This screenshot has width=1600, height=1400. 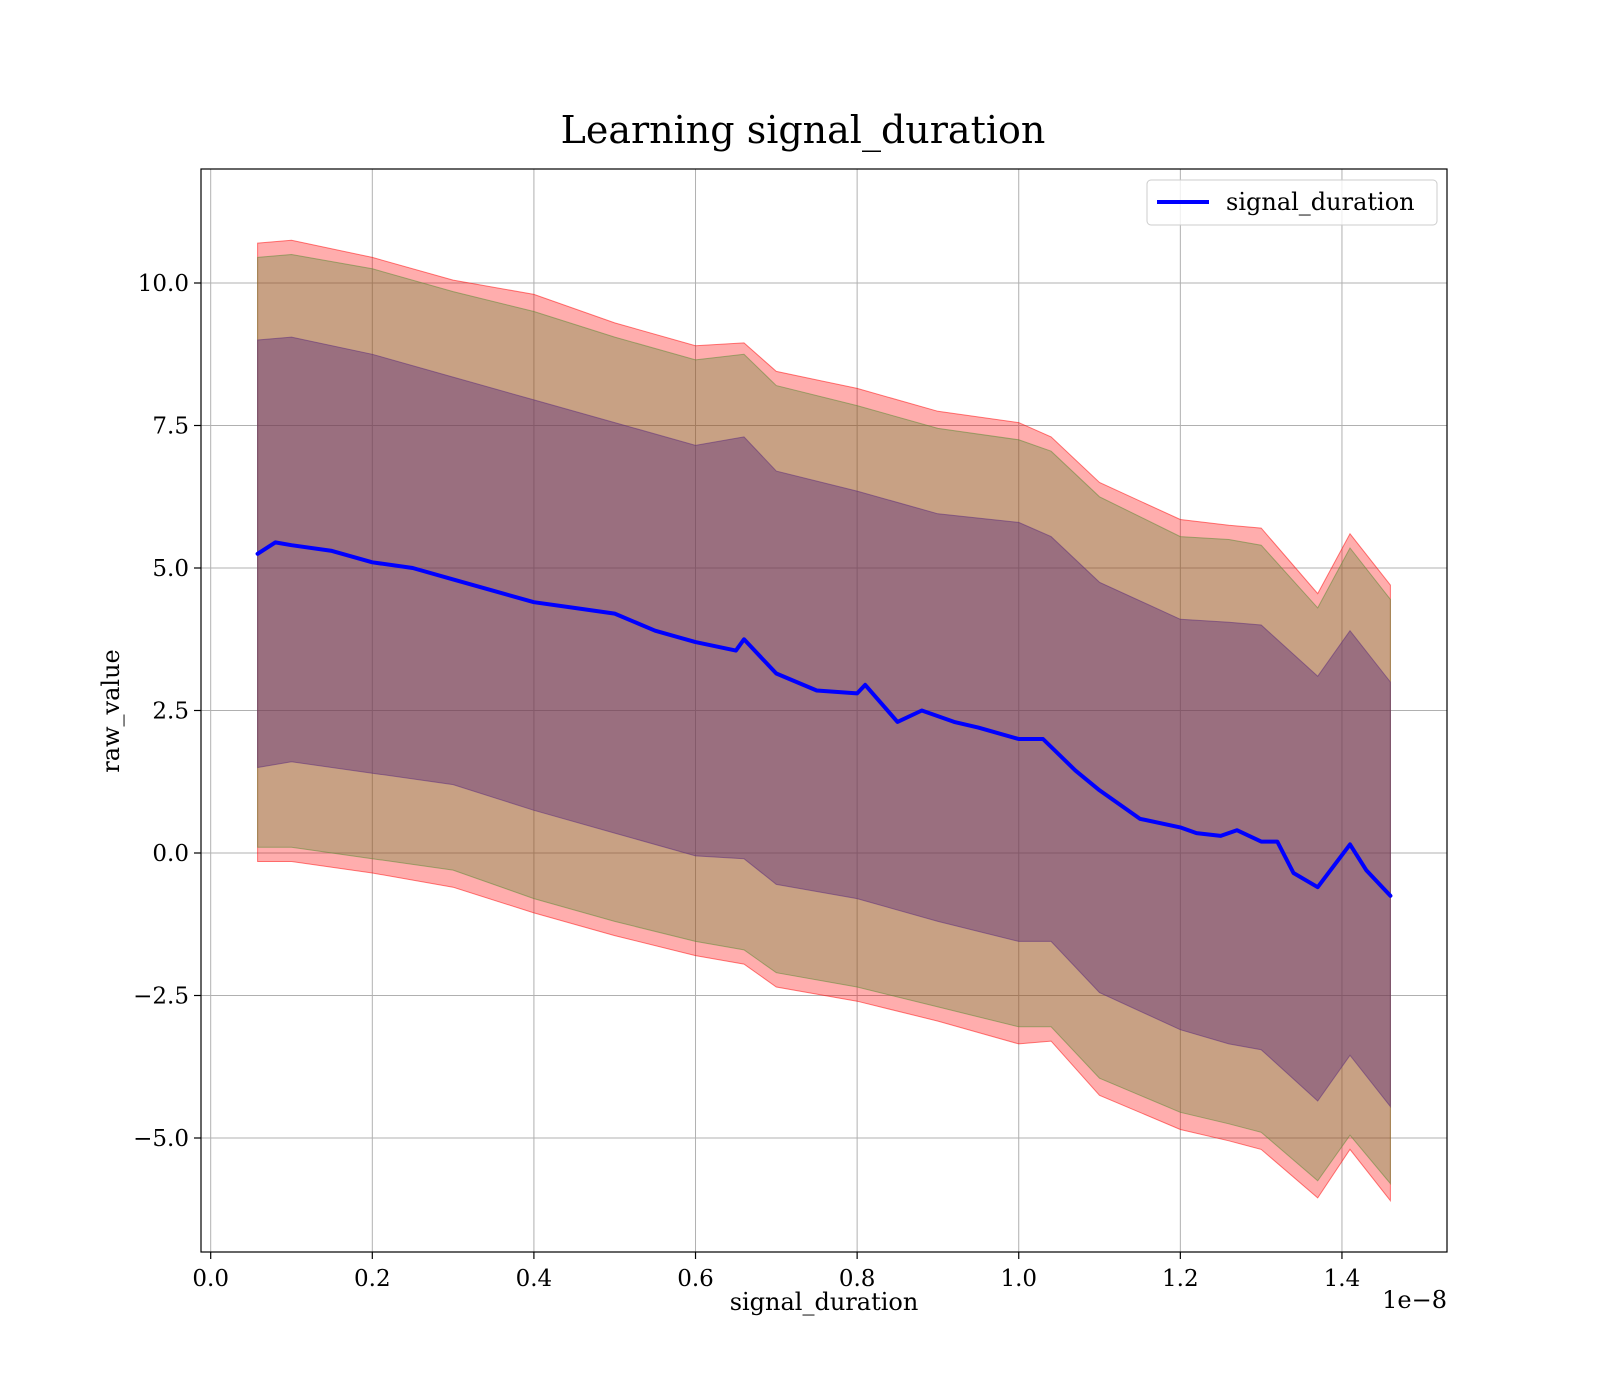 What do you see at coordinates (534, 1279) in the screenshot?
I see `x-tick-label: 0.4` at bounding box center [534, 1279].